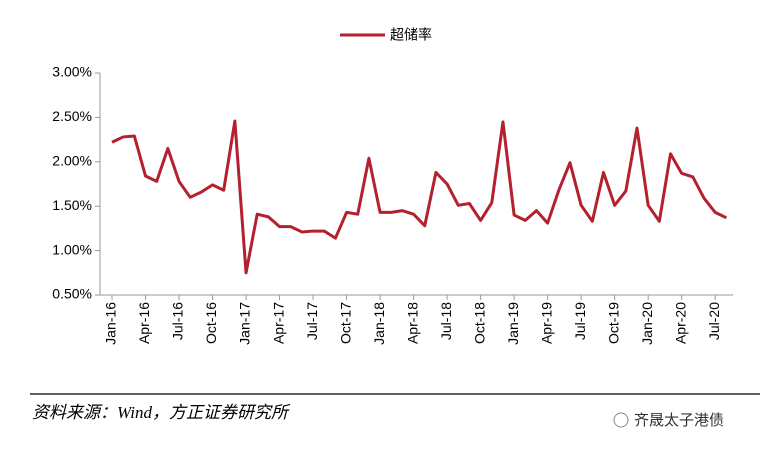 The image size is (783, 453). Describe the element at coordinates (72, 249) in the screenshot. I see `y-tick-label: 1.00%` at that location.